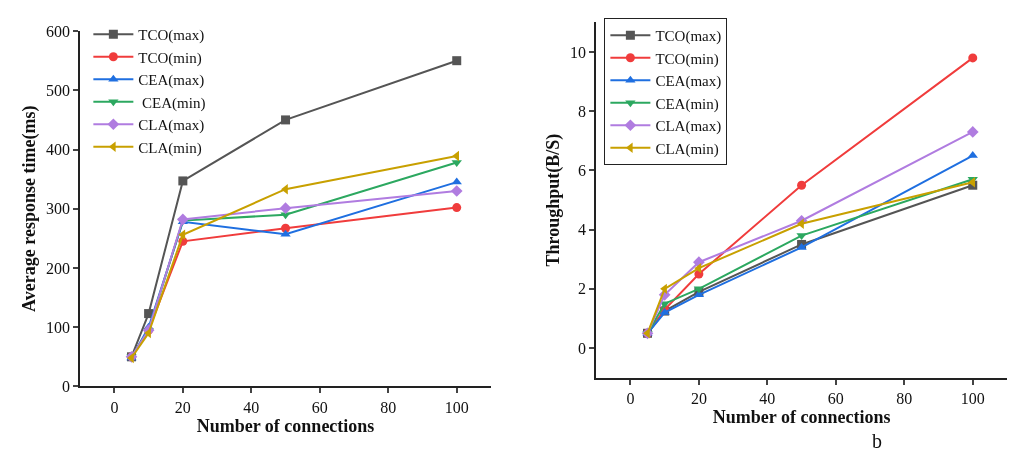 Image resolution: width=1022 pixels, height=473 pixels. What do you see at coordinates (577, 52) in the screenshot?
I see `y-tick-label: 10` at bounding box center [577, 52].